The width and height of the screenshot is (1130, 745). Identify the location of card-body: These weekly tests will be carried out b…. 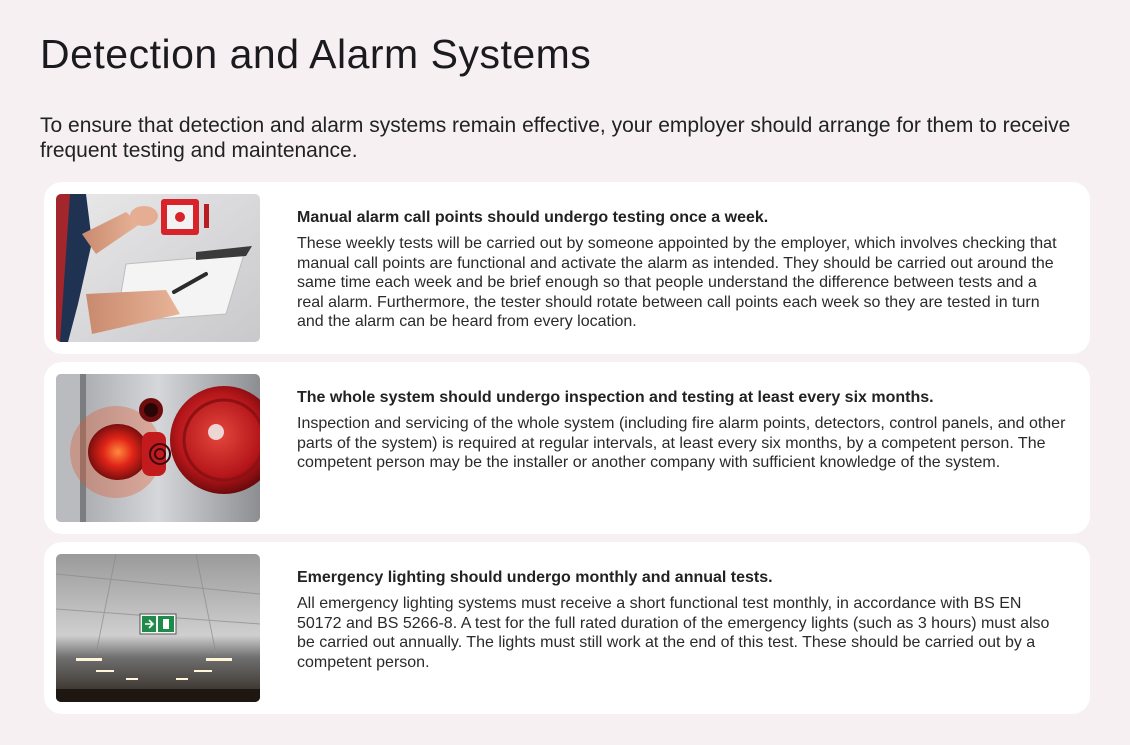
(677, 282).